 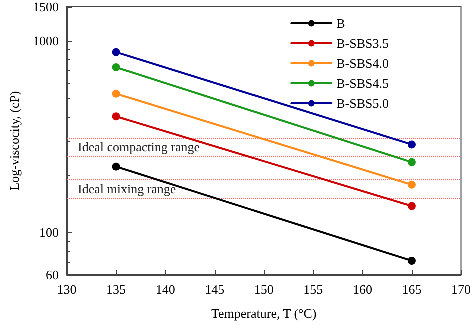 I want to click on y-tick-label: 100, so click(x=49, y=232).